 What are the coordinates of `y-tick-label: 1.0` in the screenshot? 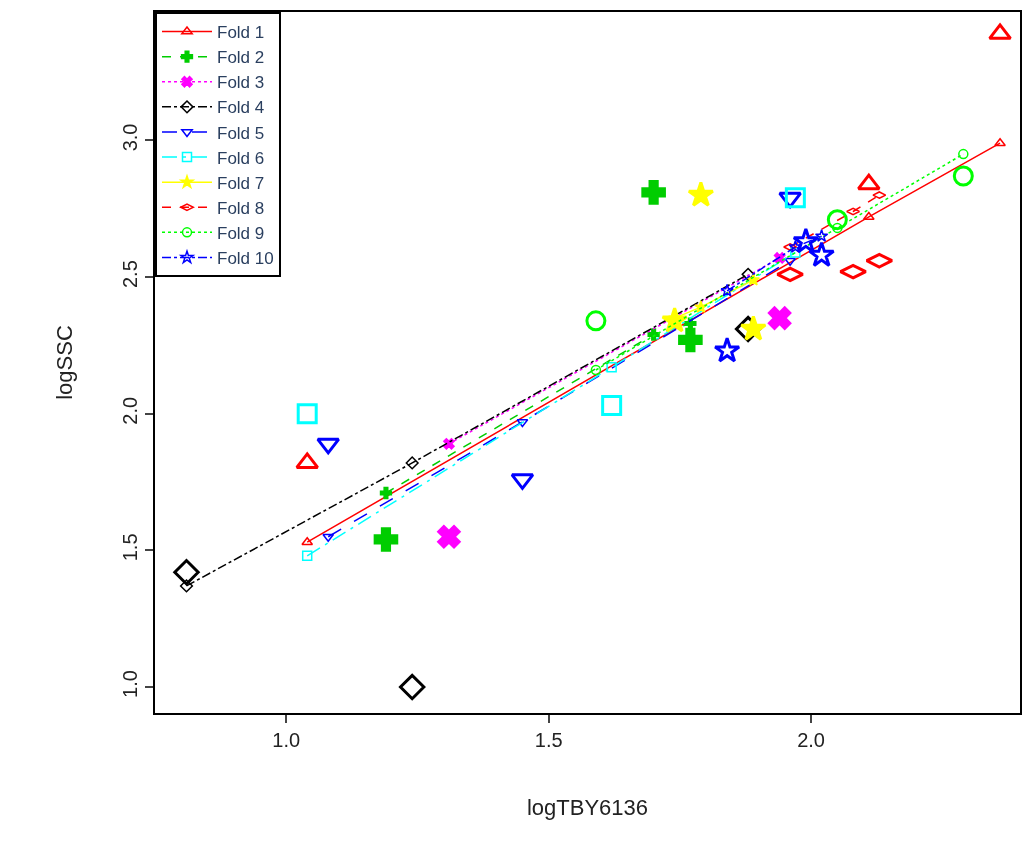 It's located at (130, 684).